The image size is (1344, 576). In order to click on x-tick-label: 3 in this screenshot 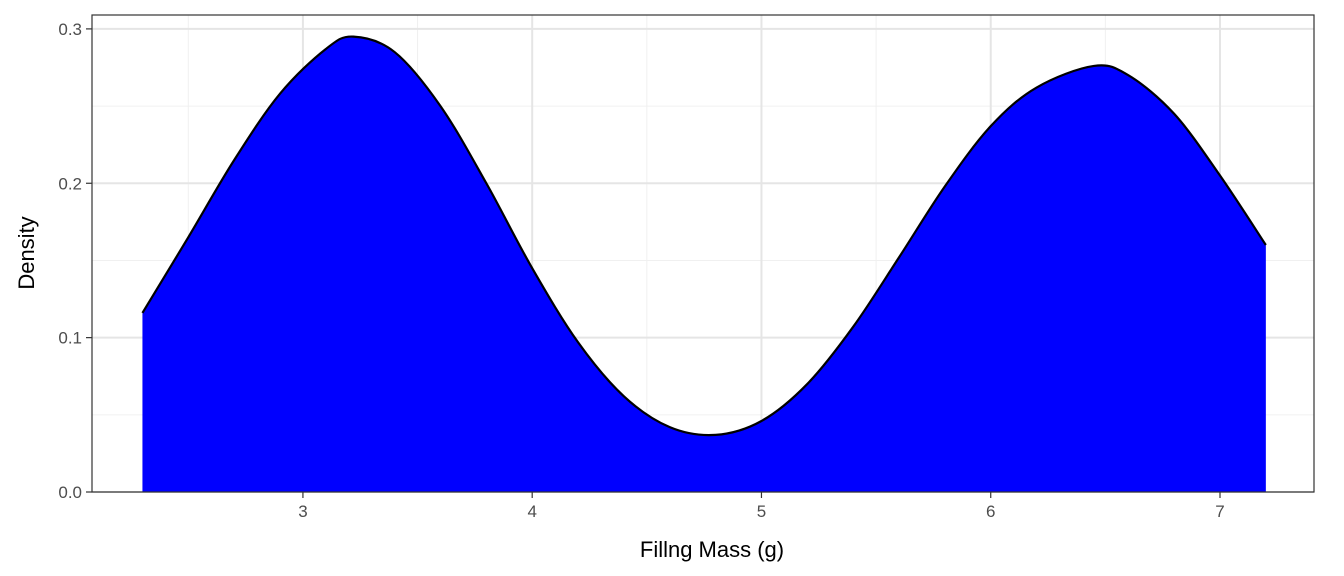, I will do `click(302, 511)`.